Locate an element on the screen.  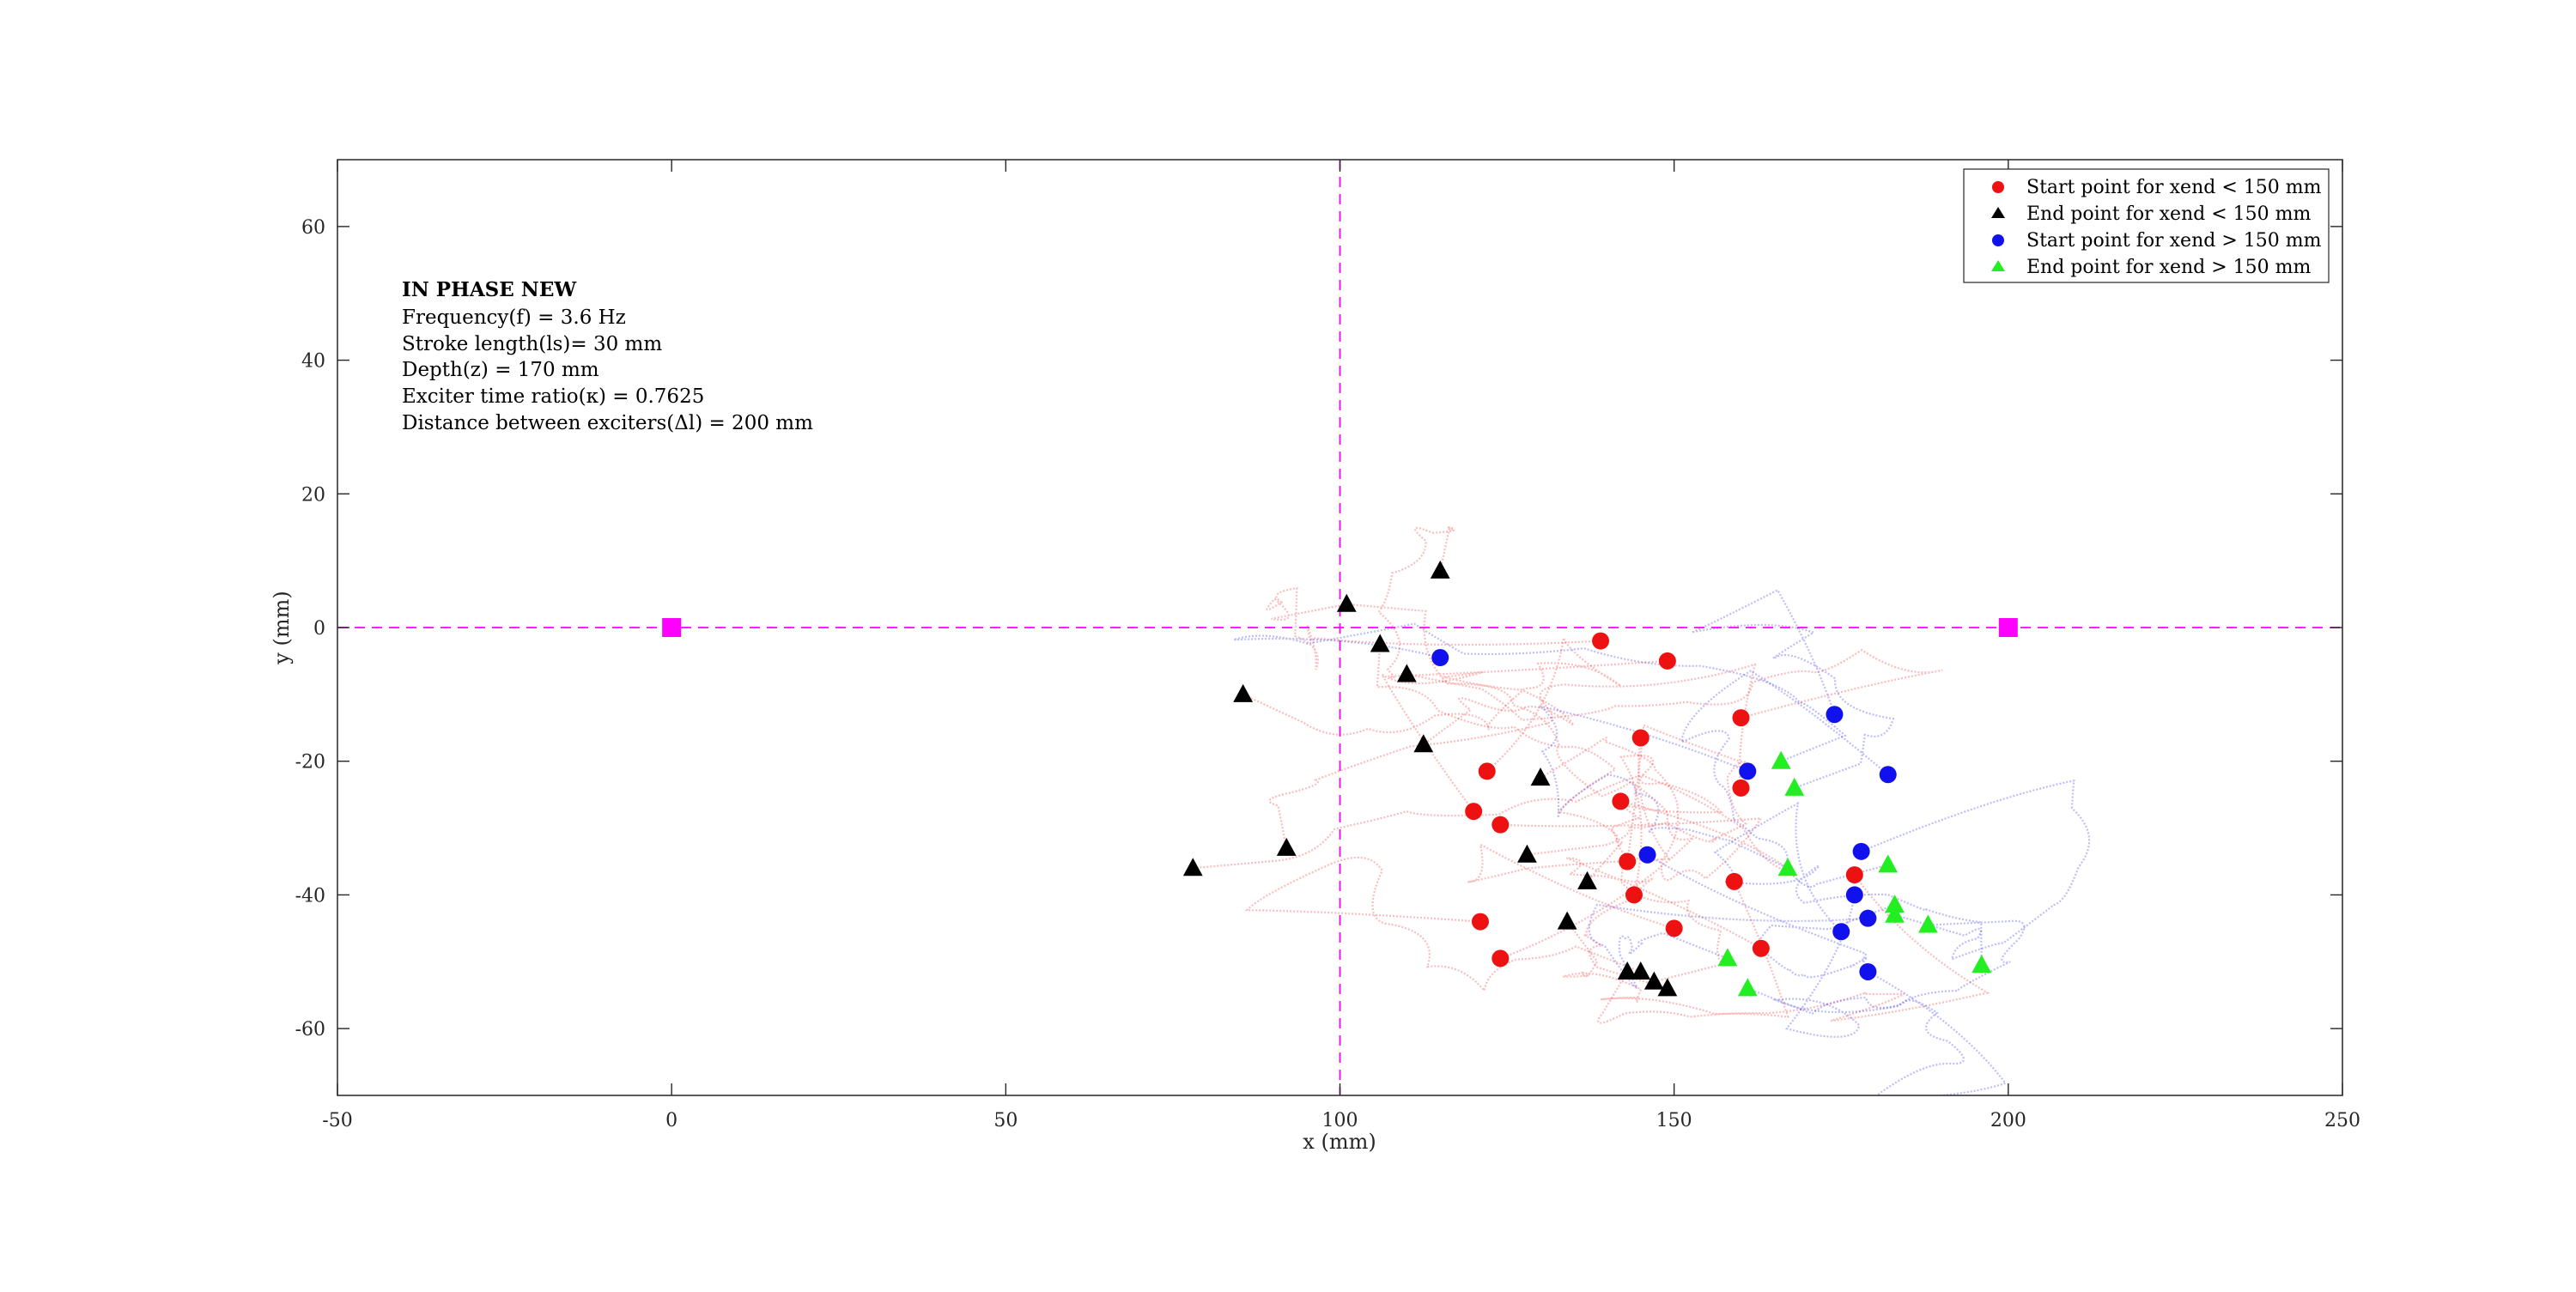
y-tick-label: 20 is located at coordinates (313, 495).